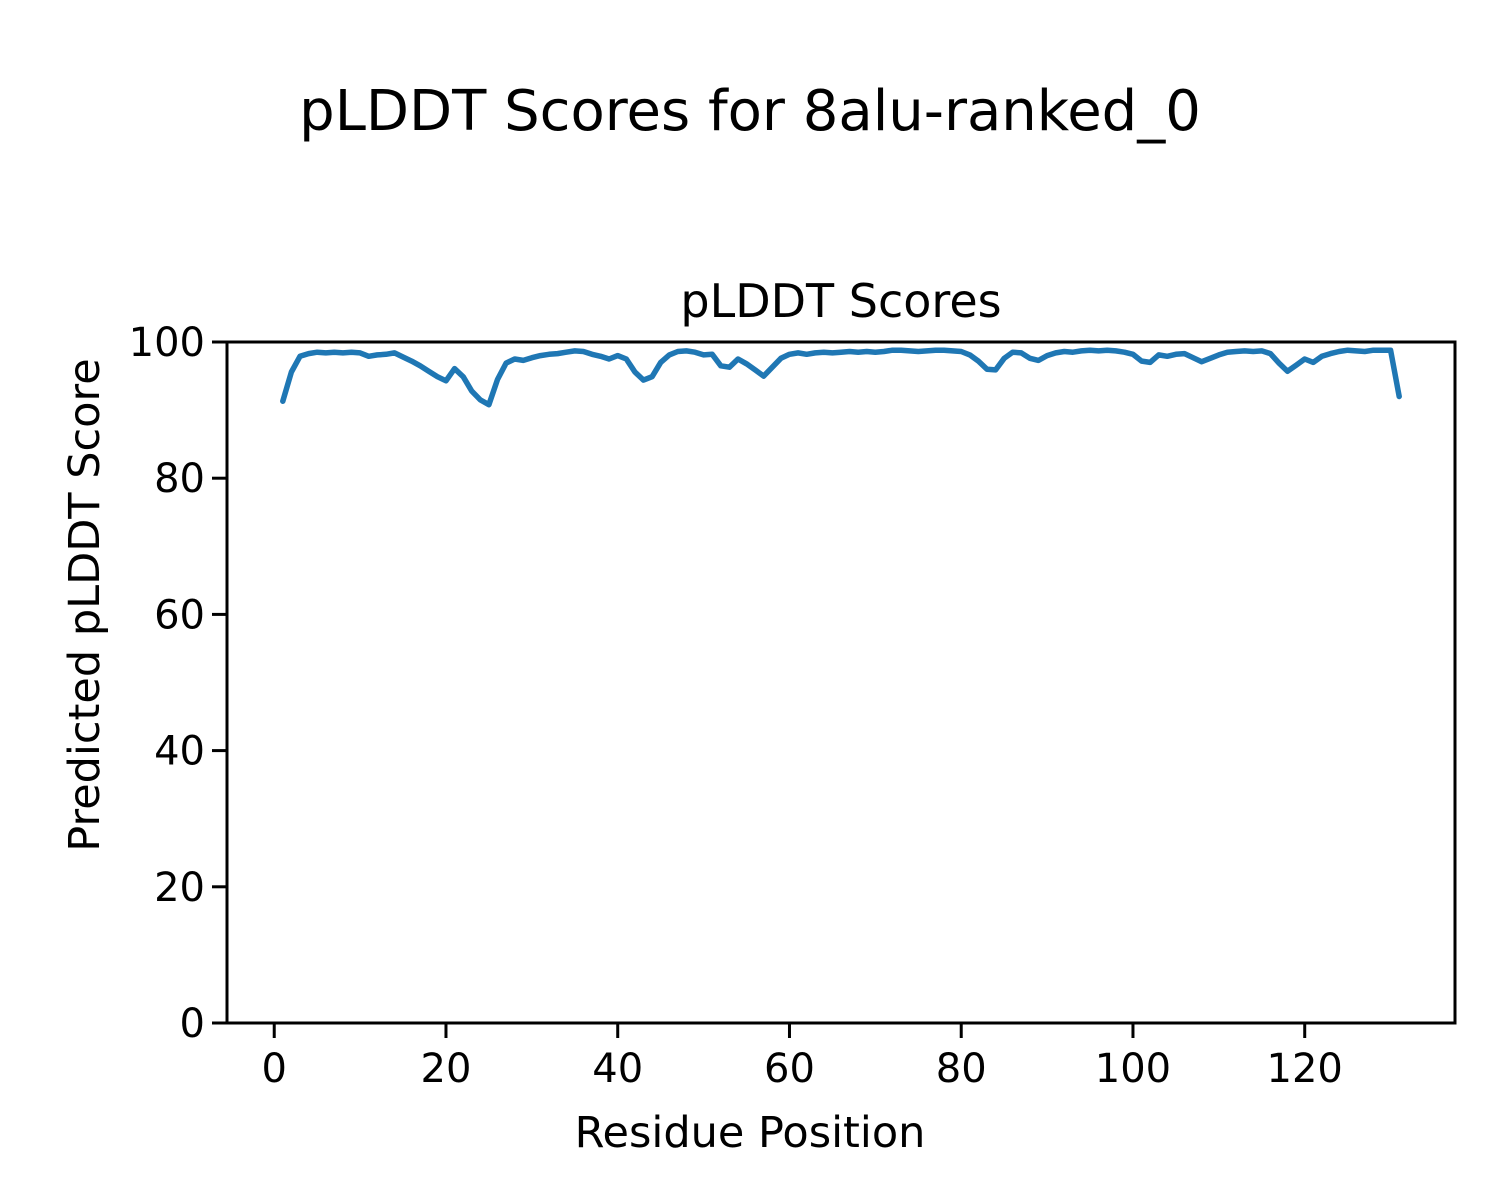 The width and height of the screenshot is (1500, 1200). What do you see at coordinates (617, 1069) in the screenshot?
I see `x-tick-label: 40` at bounding box center [617, 1069].